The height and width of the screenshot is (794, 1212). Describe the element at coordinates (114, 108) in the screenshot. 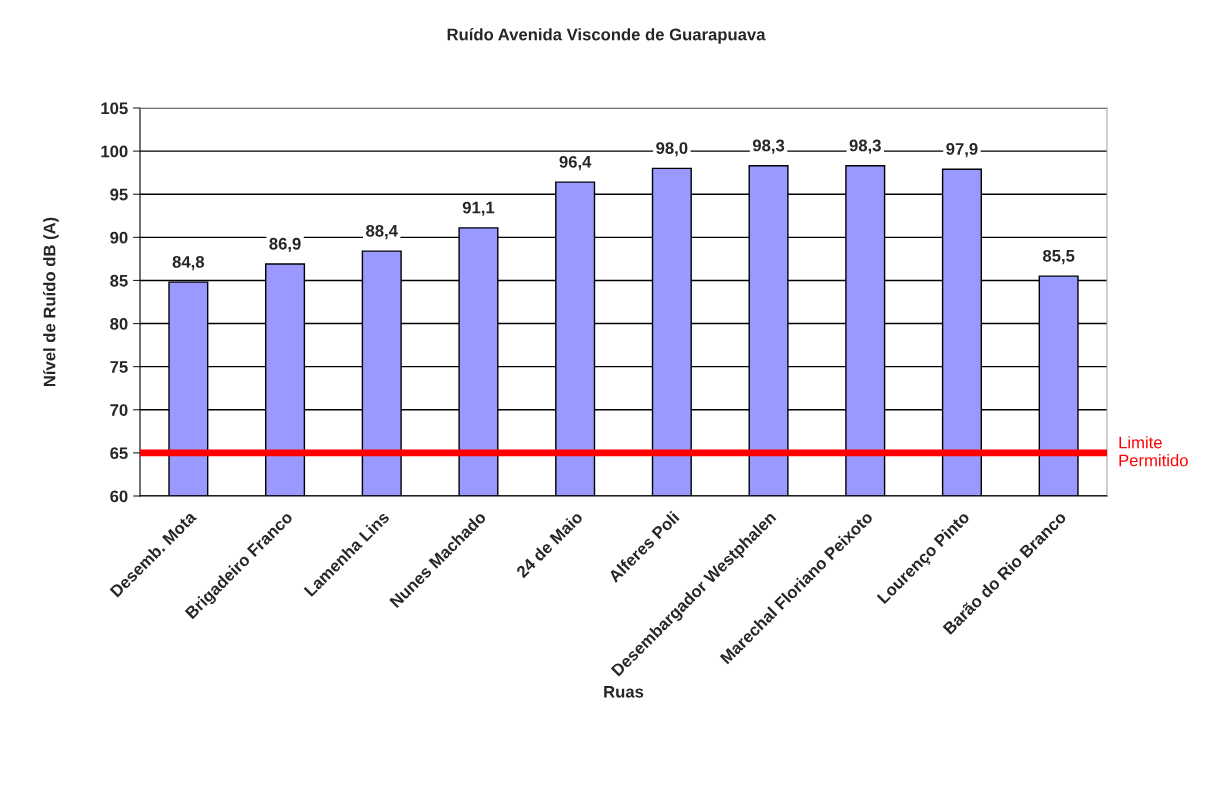

I see `y-tick-label: 105` at that location.